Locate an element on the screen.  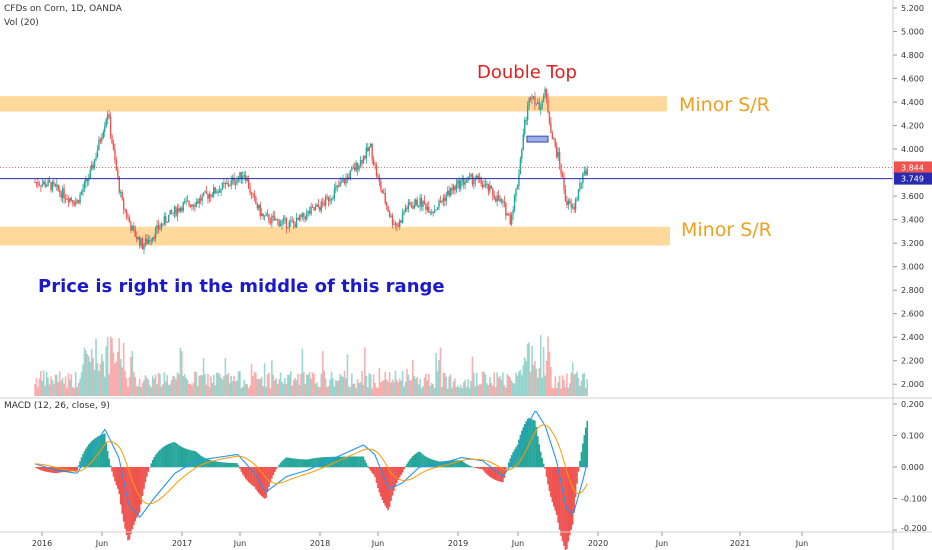
time-tick-label: 2020 is located at coordinates (598, 543).